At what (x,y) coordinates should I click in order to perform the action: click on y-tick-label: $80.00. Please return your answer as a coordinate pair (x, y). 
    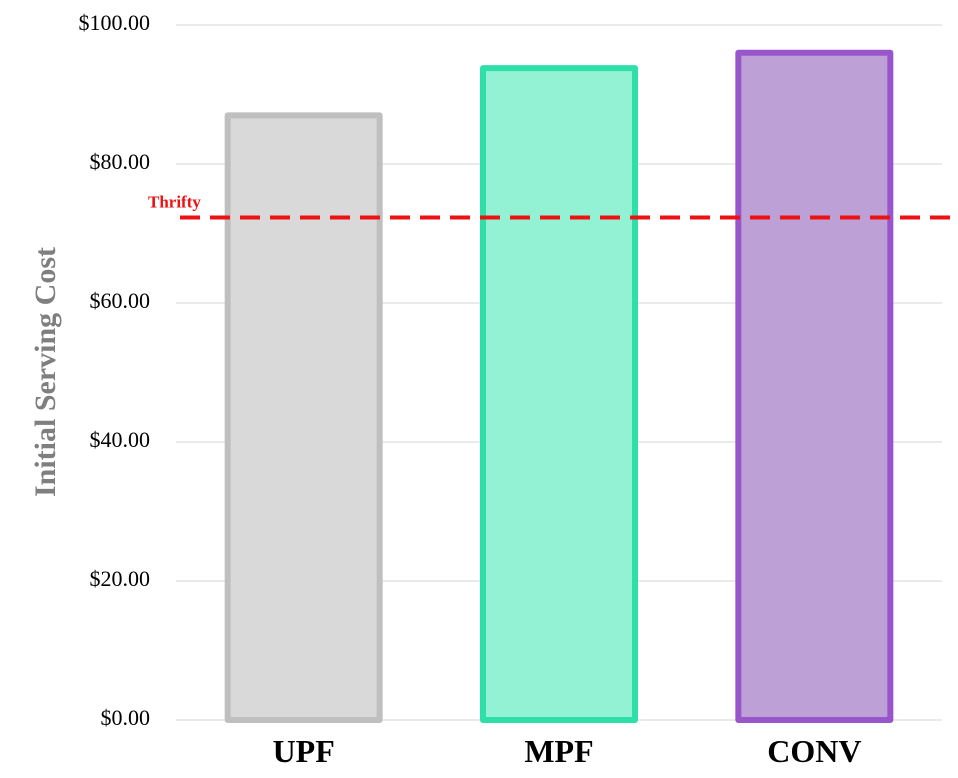
    Looking at the image, I should click on (120, 161).